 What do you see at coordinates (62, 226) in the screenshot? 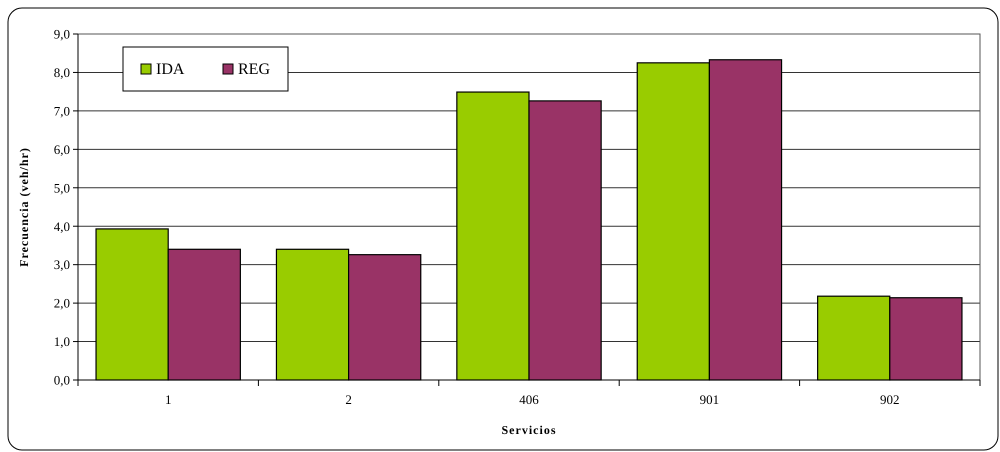
I see `y-tick-label: 4,0` at bounding box center [62, 226].